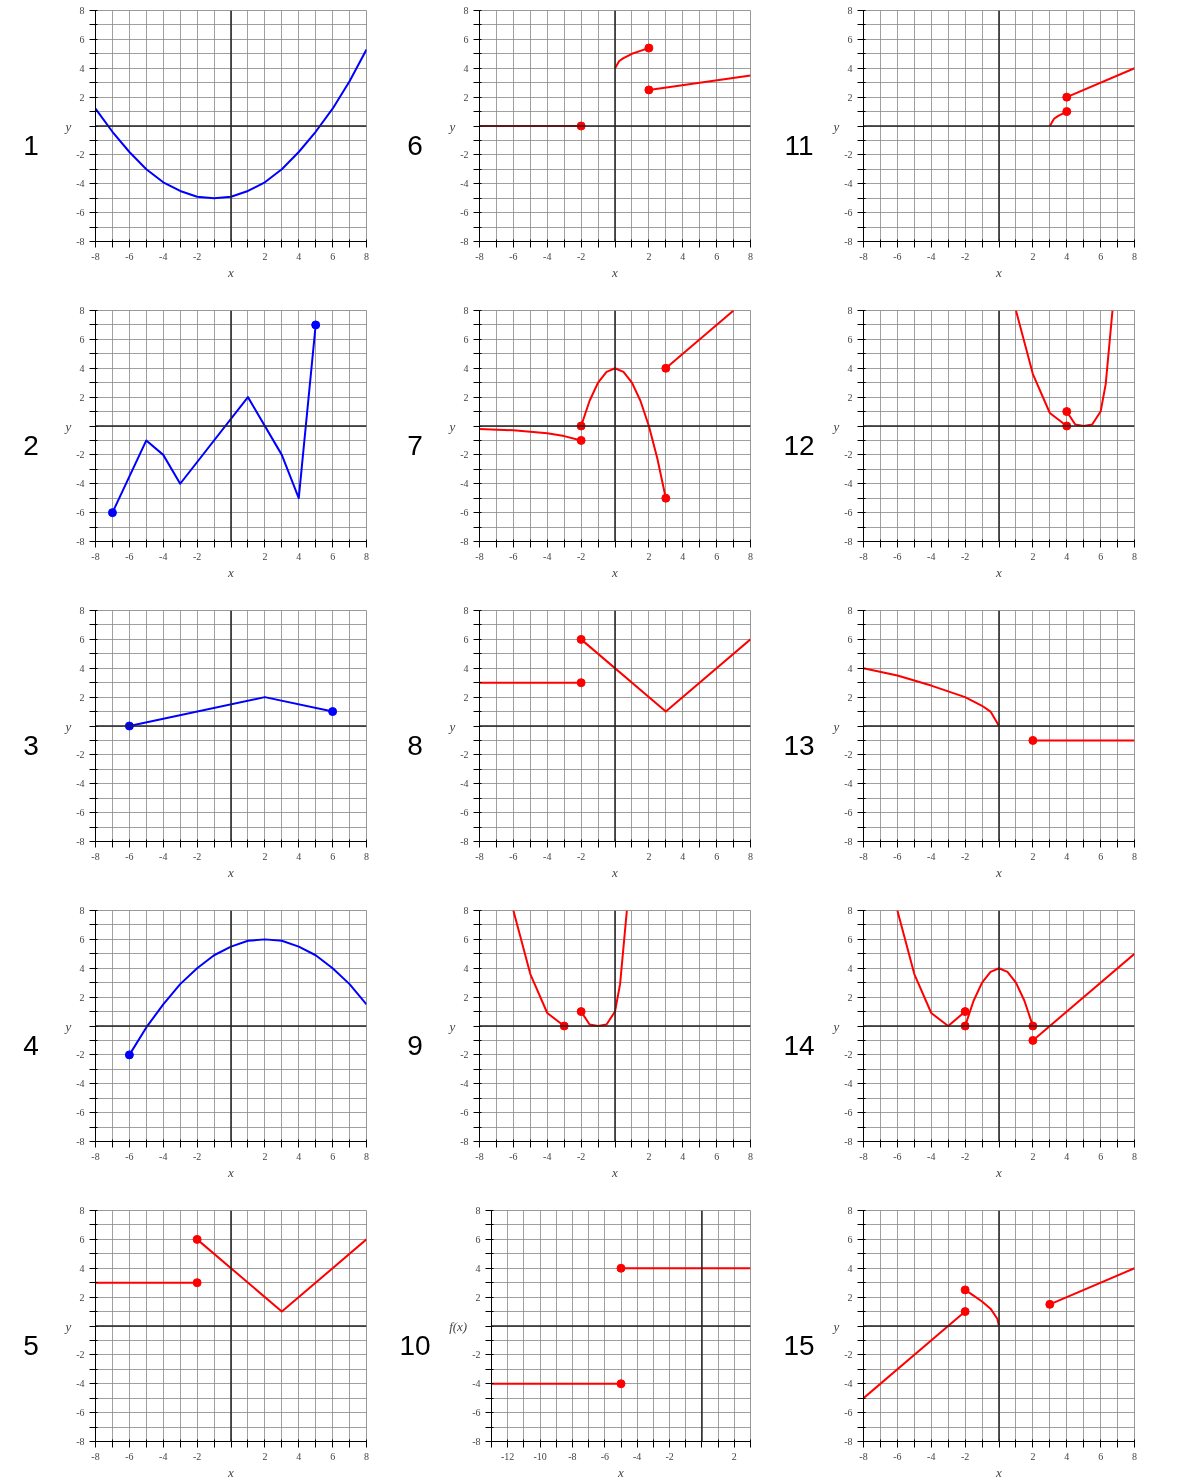 This screenshot has width=1184, height=1481. Describe the element at coordinates (540, 1456) in the screenshot. I see `x-tick-label: -10` at that location.